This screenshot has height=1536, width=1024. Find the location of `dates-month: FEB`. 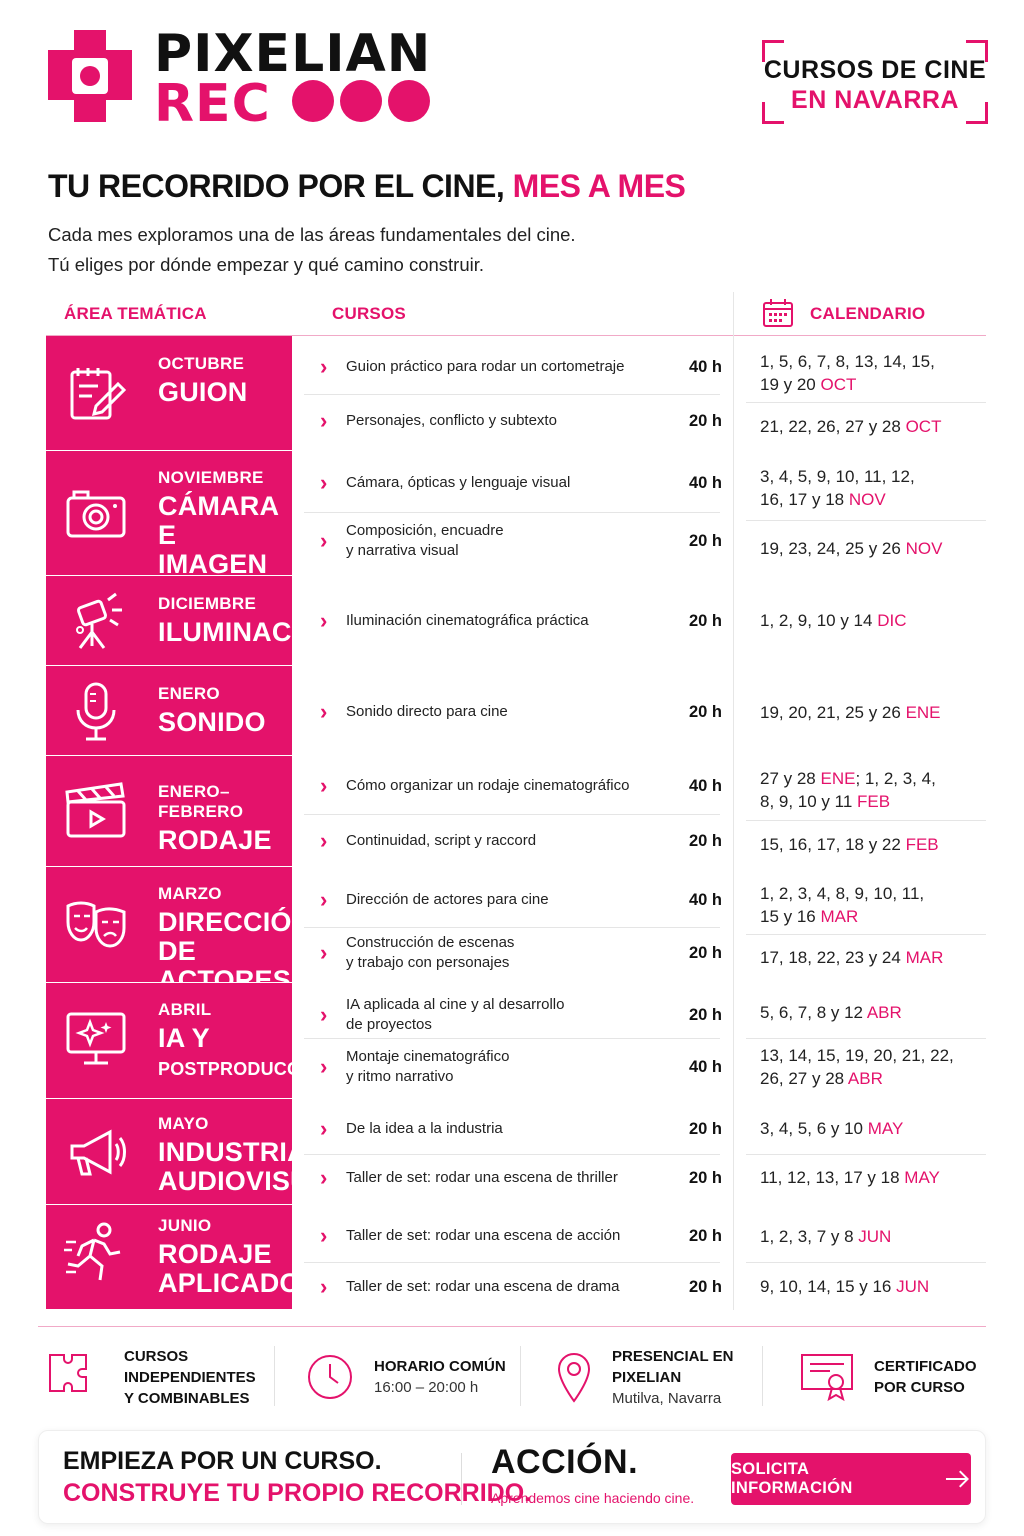

dates-month: FEB is located at coordinates (874, 801).